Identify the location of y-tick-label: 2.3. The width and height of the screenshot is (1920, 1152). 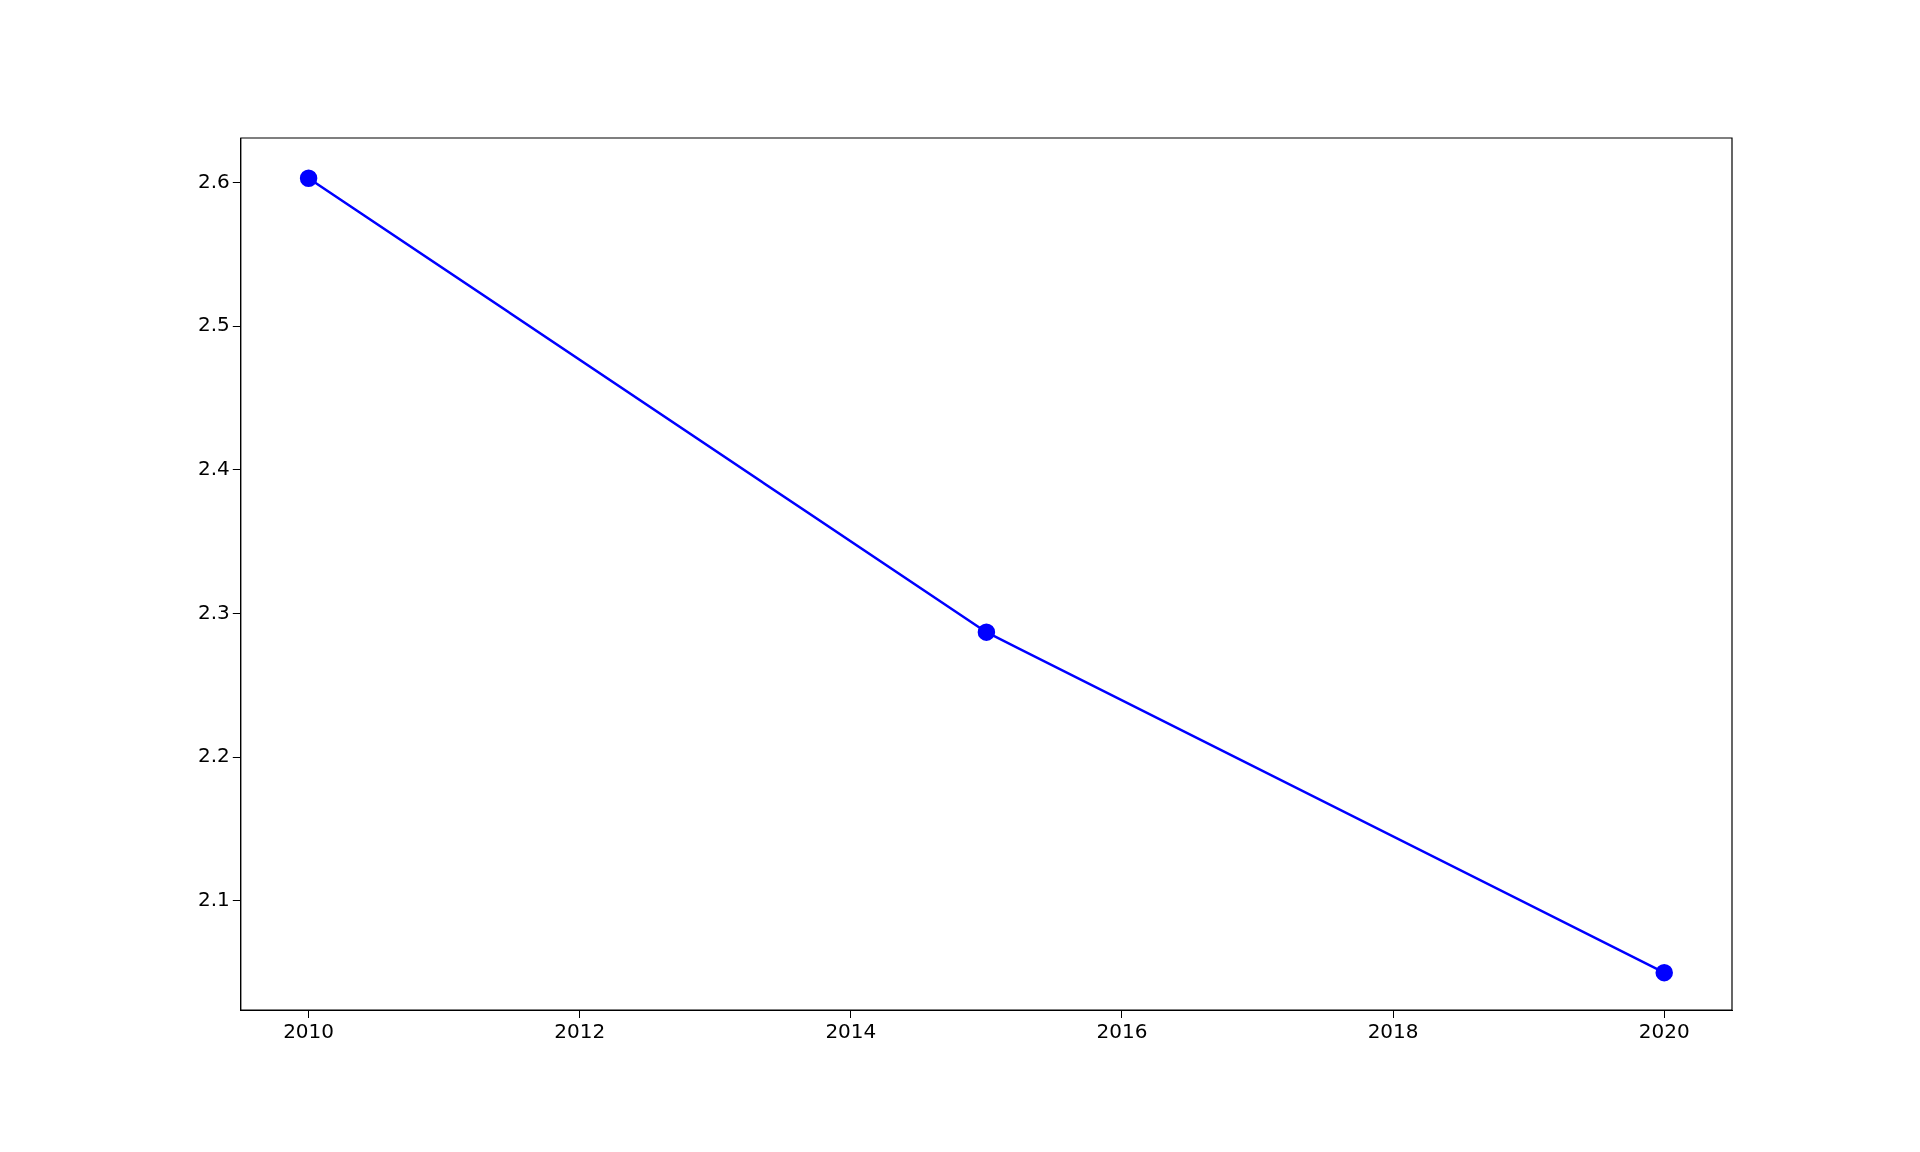
(213, 611).